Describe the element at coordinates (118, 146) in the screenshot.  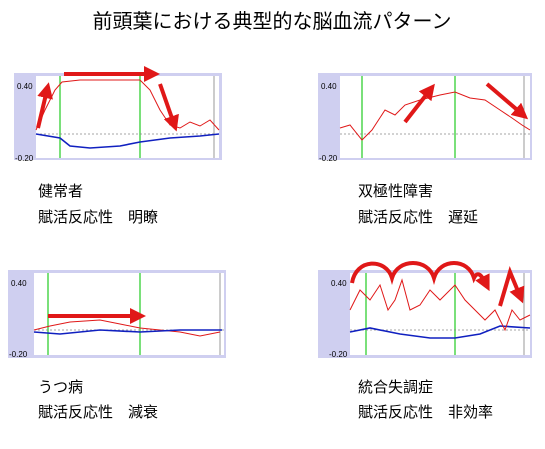
I see `panel: 0.40 -0.20 健常者 賦活反応性 明瞭` at that location.